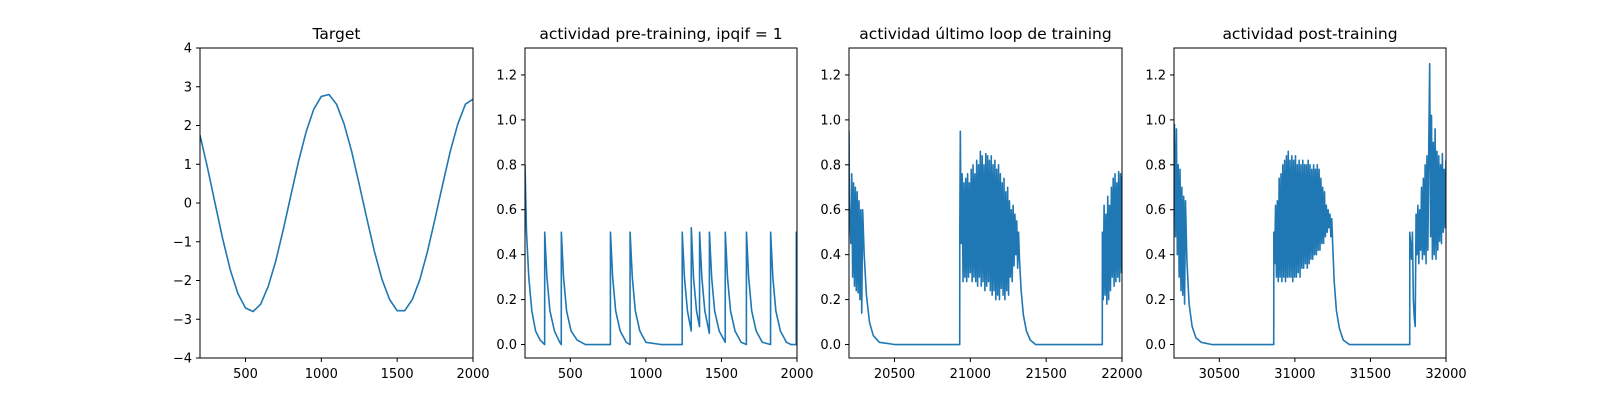 This screenshot has height=400, width=1600. What do you see at coordinates (188, 87) in the screenshot?
I see `y-tick-label: 3` at bounding box center [188, 87].